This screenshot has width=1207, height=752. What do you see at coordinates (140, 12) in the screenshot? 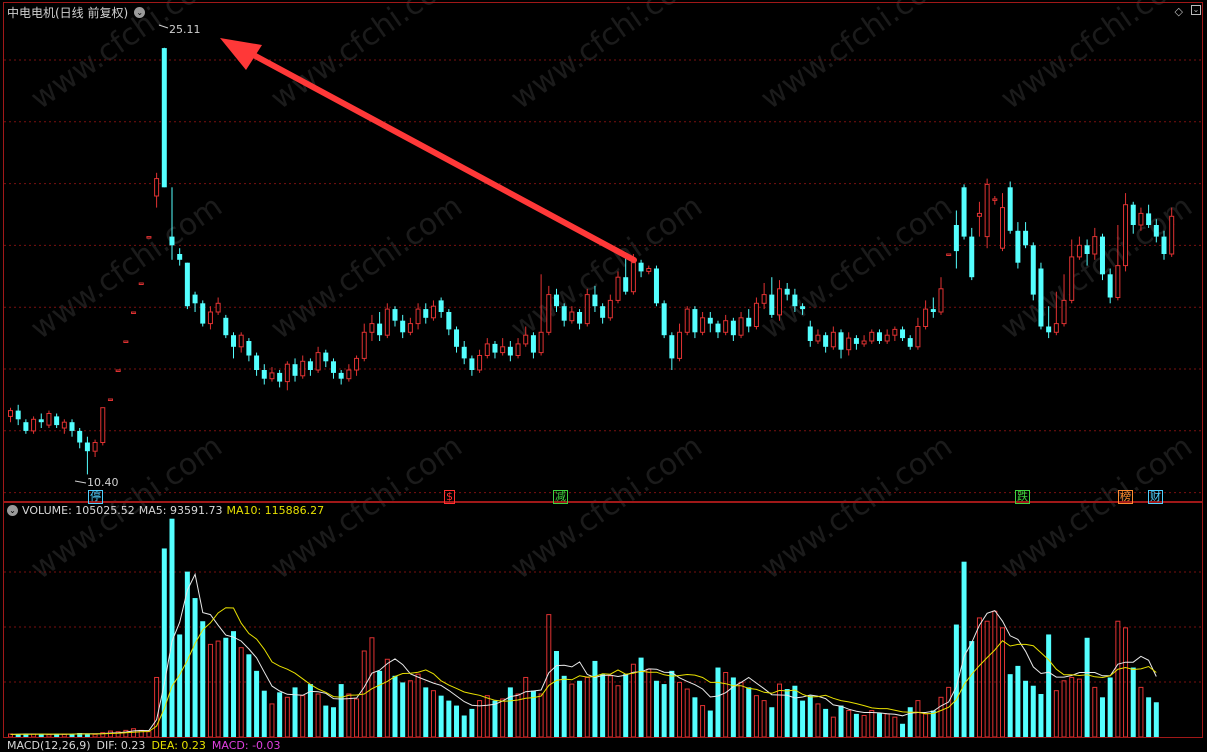
I see `title-menu-chevron-icon: ⌄` at bounding box center [140, 12].